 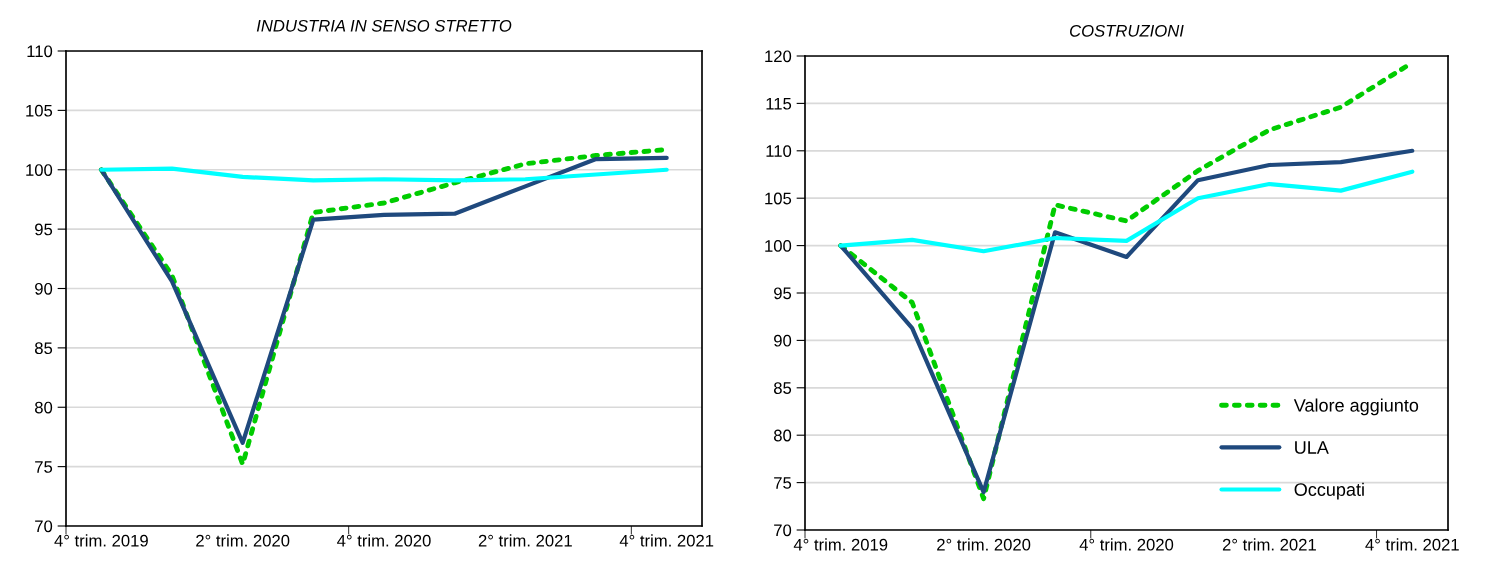 I want to click on legend-label: Valore aggiunto, so click(x=1356, y=407).